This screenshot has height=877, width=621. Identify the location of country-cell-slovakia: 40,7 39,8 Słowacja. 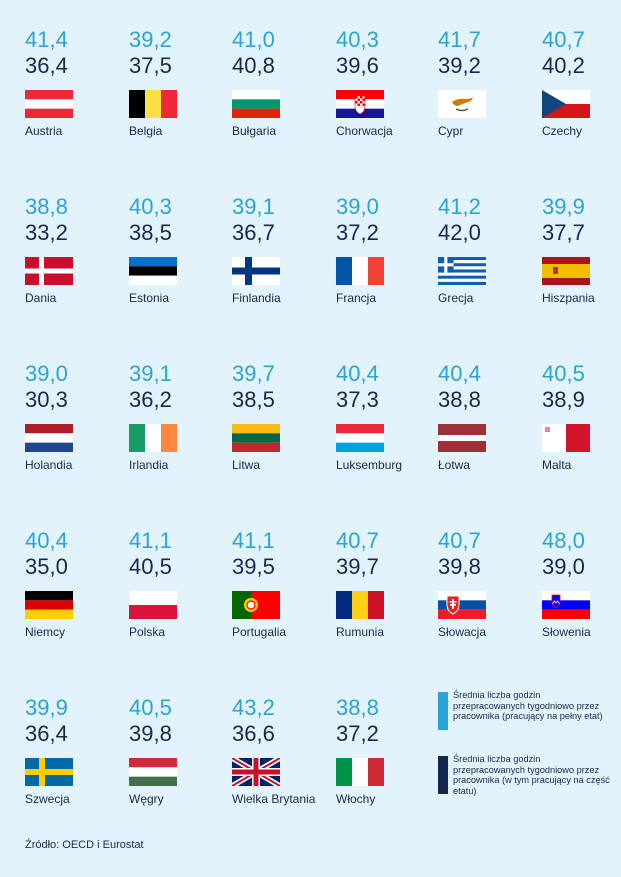
(488, 599).